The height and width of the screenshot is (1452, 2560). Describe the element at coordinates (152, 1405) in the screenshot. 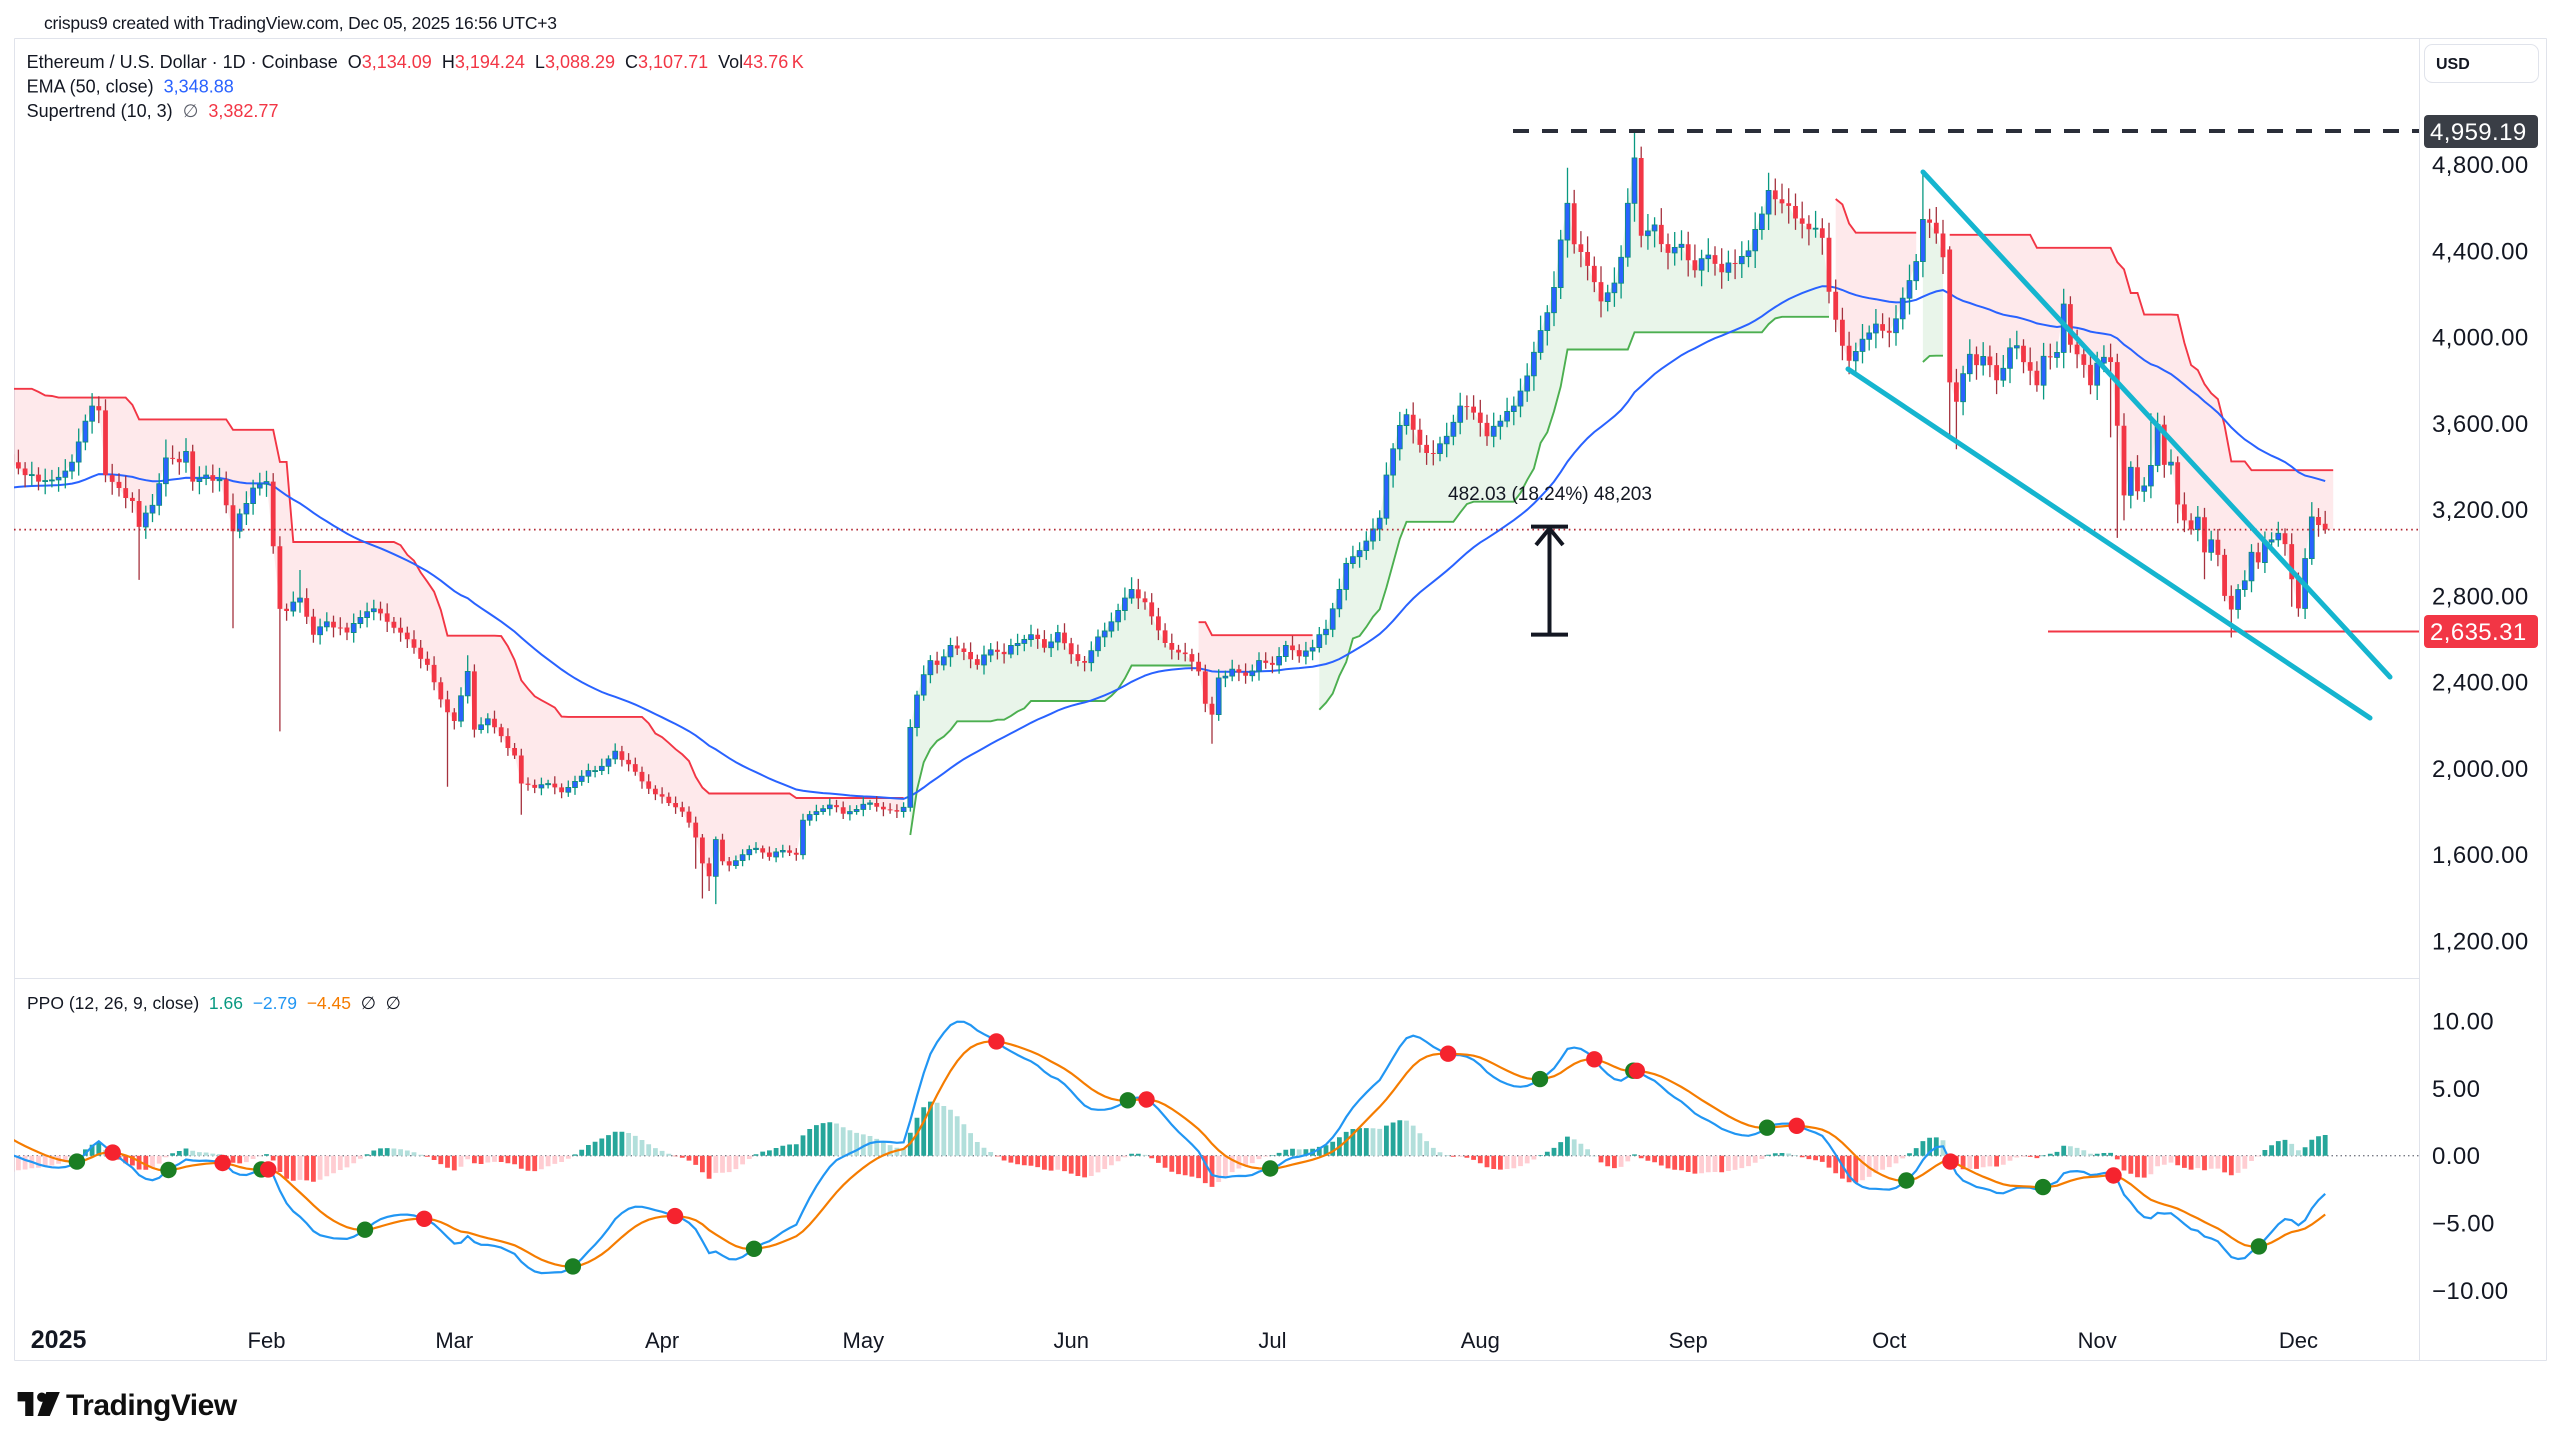

I see `svg-text: TradingView` at that location.